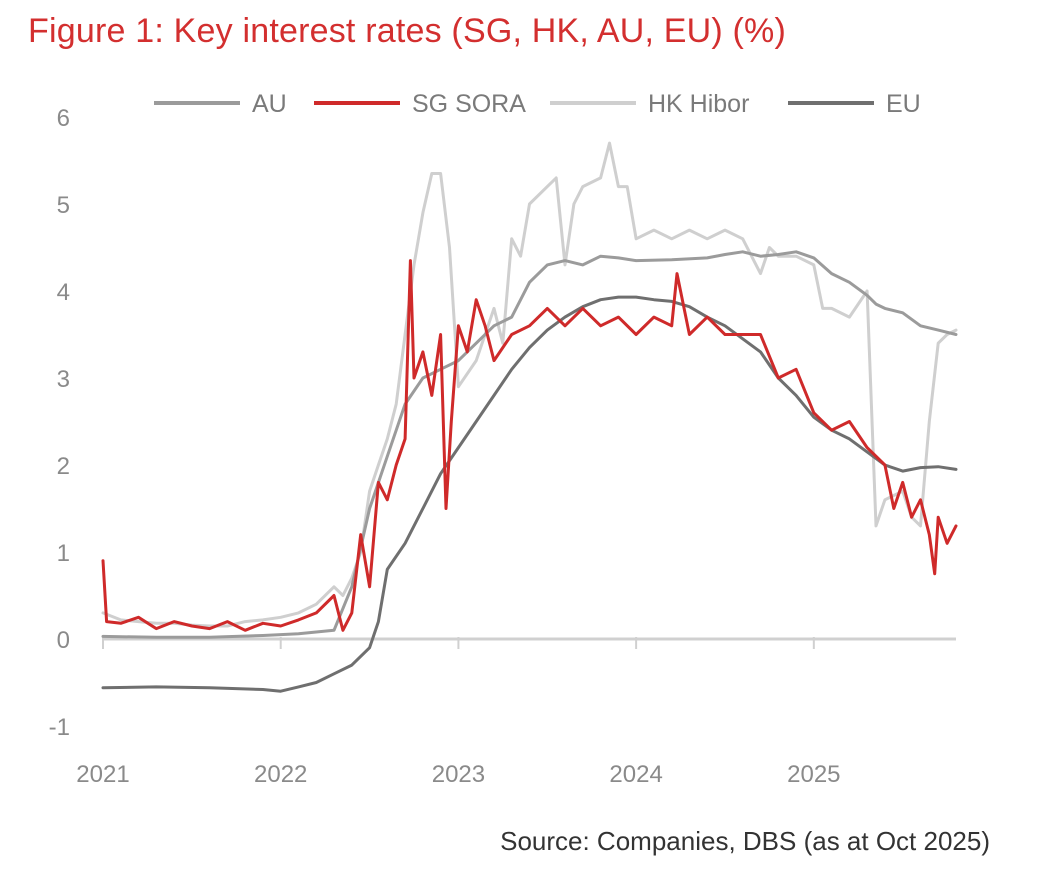 The height and width of the screenshot is (890, 1058). Describe the element at coordinates (635, 774) in the screenshot. I see `x-tick-label-2024: 2024` at that location.